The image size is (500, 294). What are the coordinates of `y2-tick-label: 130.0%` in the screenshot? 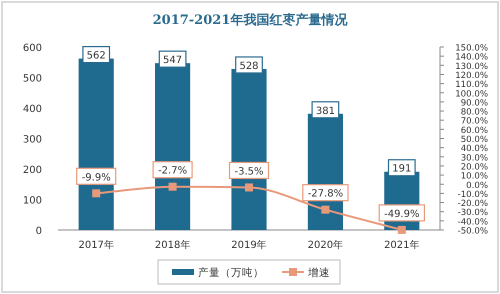 It's located at (471, 67).